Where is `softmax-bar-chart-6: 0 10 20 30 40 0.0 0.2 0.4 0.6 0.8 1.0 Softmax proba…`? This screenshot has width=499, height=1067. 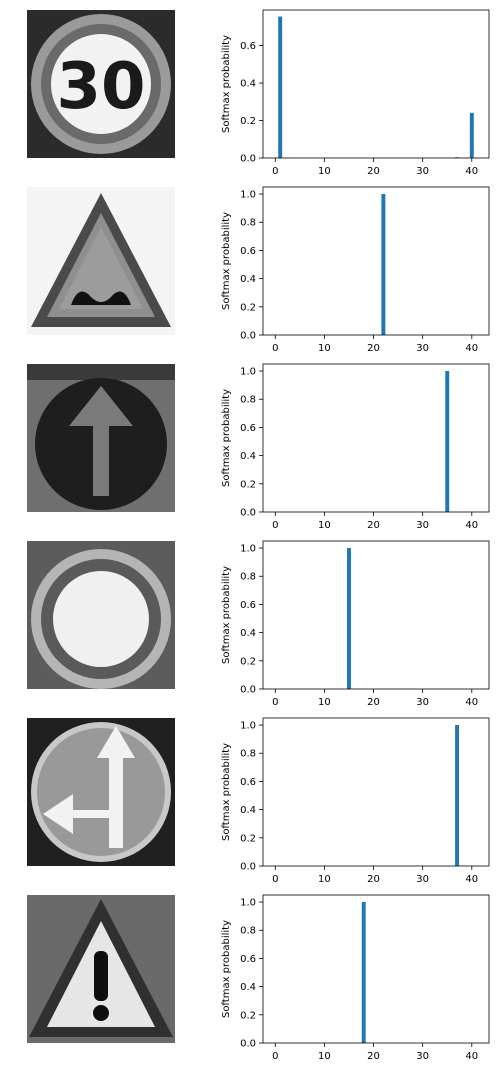 softmax-bar-chart-6: 0 10 20 30 40 0.0 0.2 0.4 0.6 0.8 1.0 Softmax proba… is located at coordinates (355, 978).